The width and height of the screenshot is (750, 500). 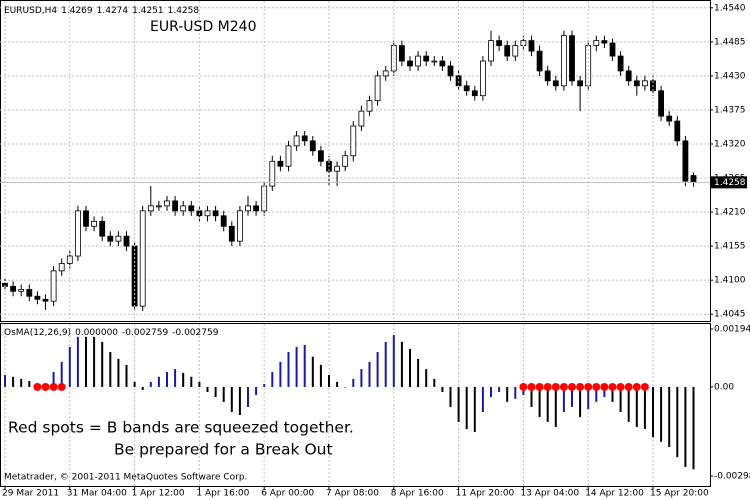 What do you see at coordinates (730, 144) in the screenshot?
I see `y-tick-label: 1.4320` at bounding box center [730, 144].